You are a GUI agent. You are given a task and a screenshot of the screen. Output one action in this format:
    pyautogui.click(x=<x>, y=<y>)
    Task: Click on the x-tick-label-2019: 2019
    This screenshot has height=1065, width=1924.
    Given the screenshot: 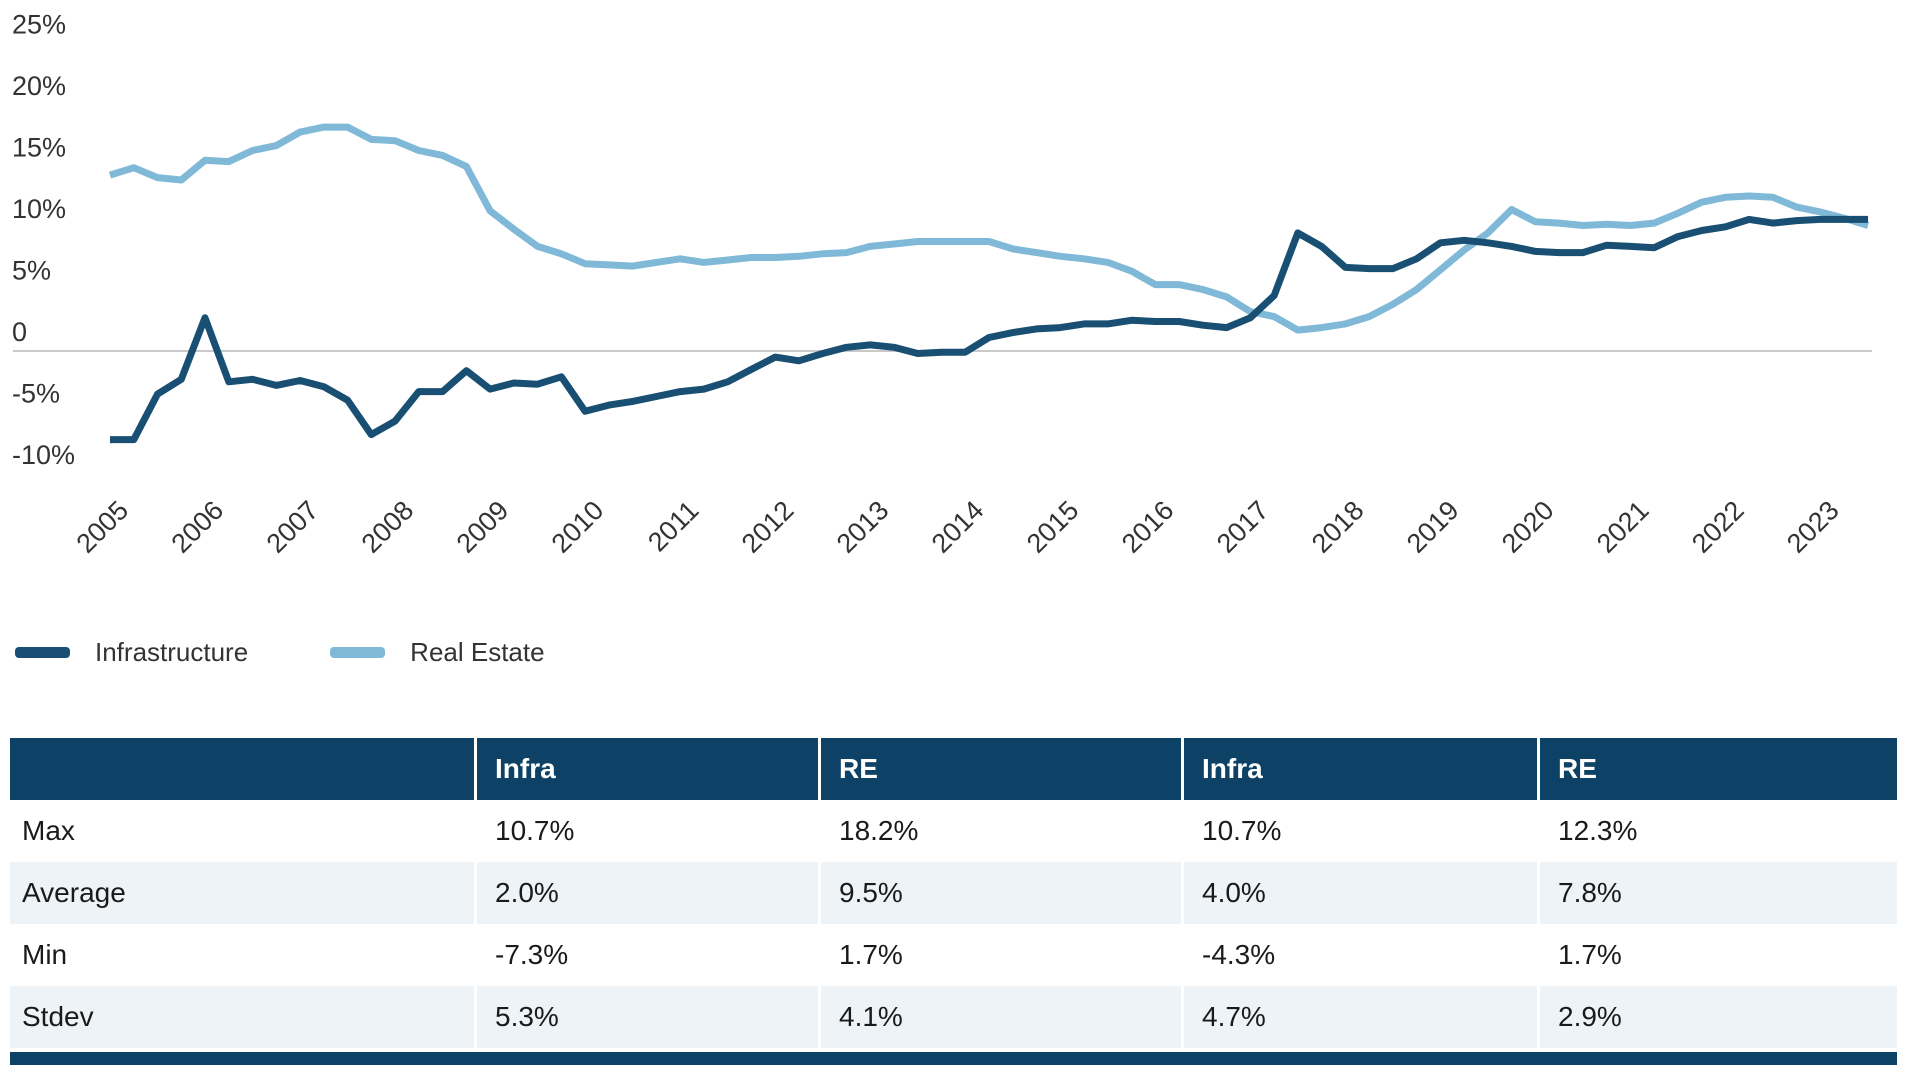 What is the action you would take?
    pyautogui.click(x=1433, y=527)
    